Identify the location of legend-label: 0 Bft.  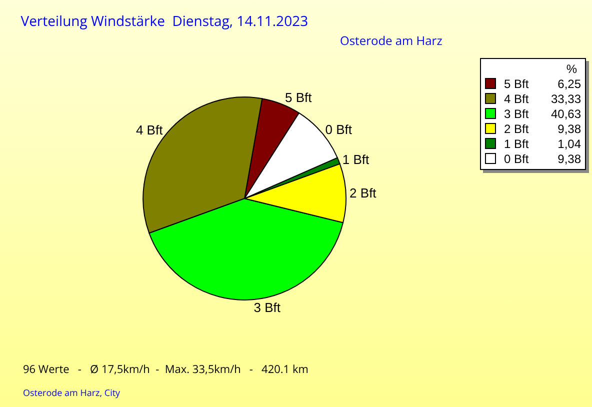
(517, 159).